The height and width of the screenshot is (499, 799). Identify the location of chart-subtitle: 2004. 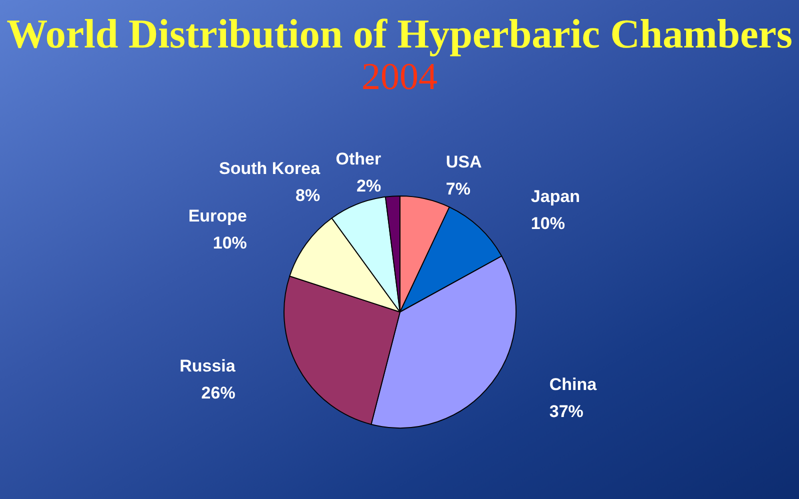
(400, 77).